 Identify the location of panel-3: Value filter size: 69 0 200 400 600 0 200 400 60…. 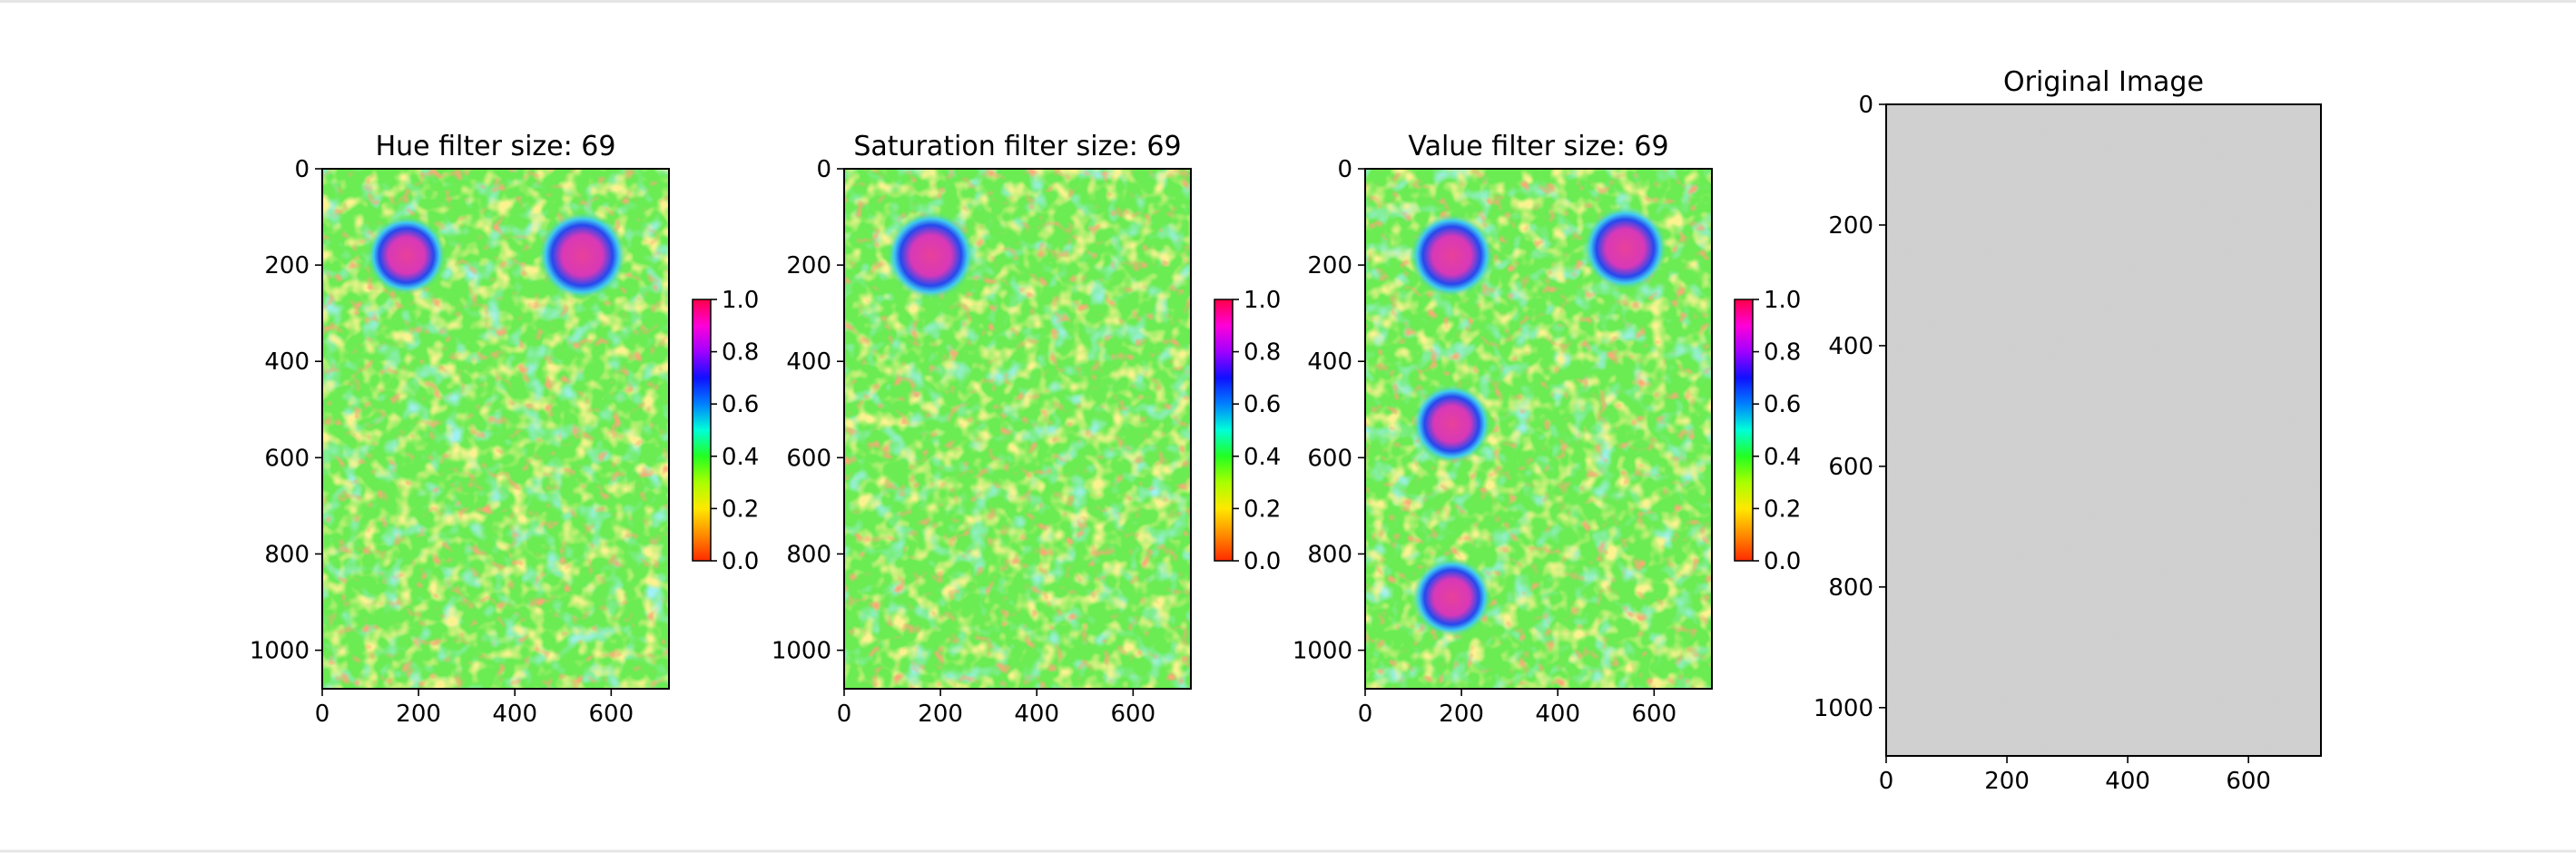
(1547, 429).